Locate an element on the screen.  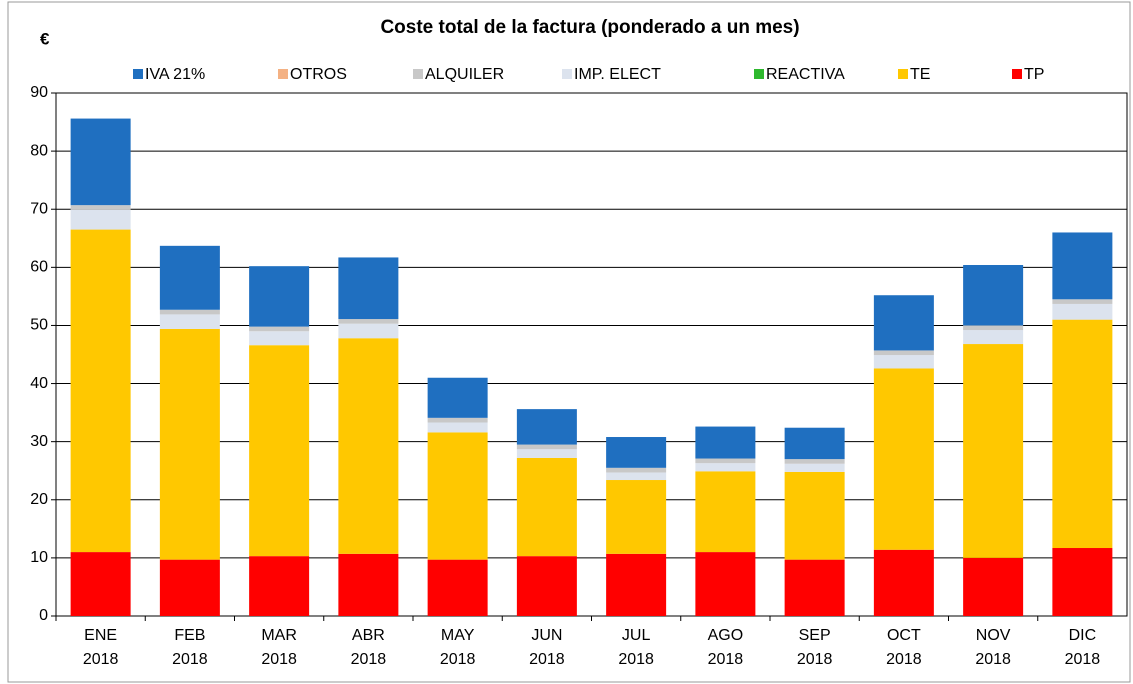
x-tick-label: JUL 2018 is located at coordinates (636, 647).